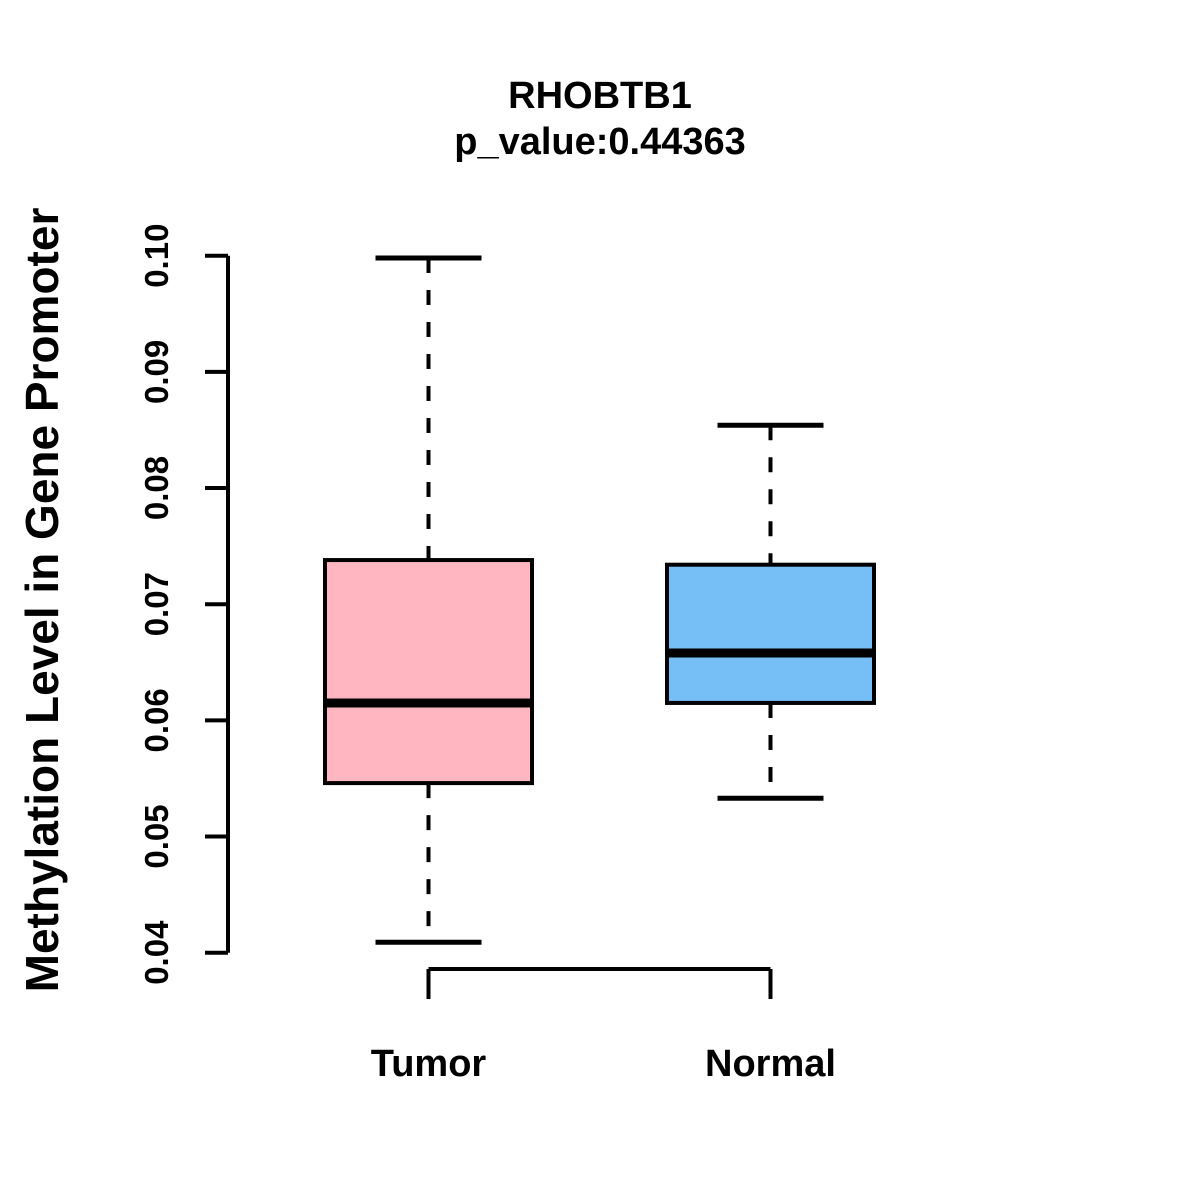  I want to click on y-tick-label: 0.10, so click(156, 256).